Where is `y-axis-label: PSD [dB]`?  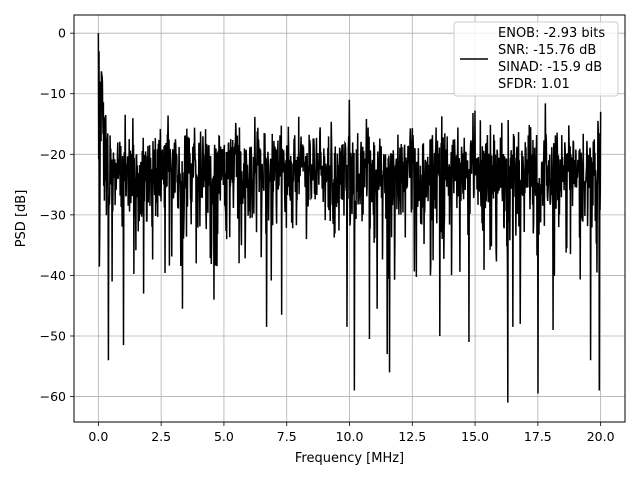
y-axis-label: PSD [dB] is located at coordinates (21, 219).